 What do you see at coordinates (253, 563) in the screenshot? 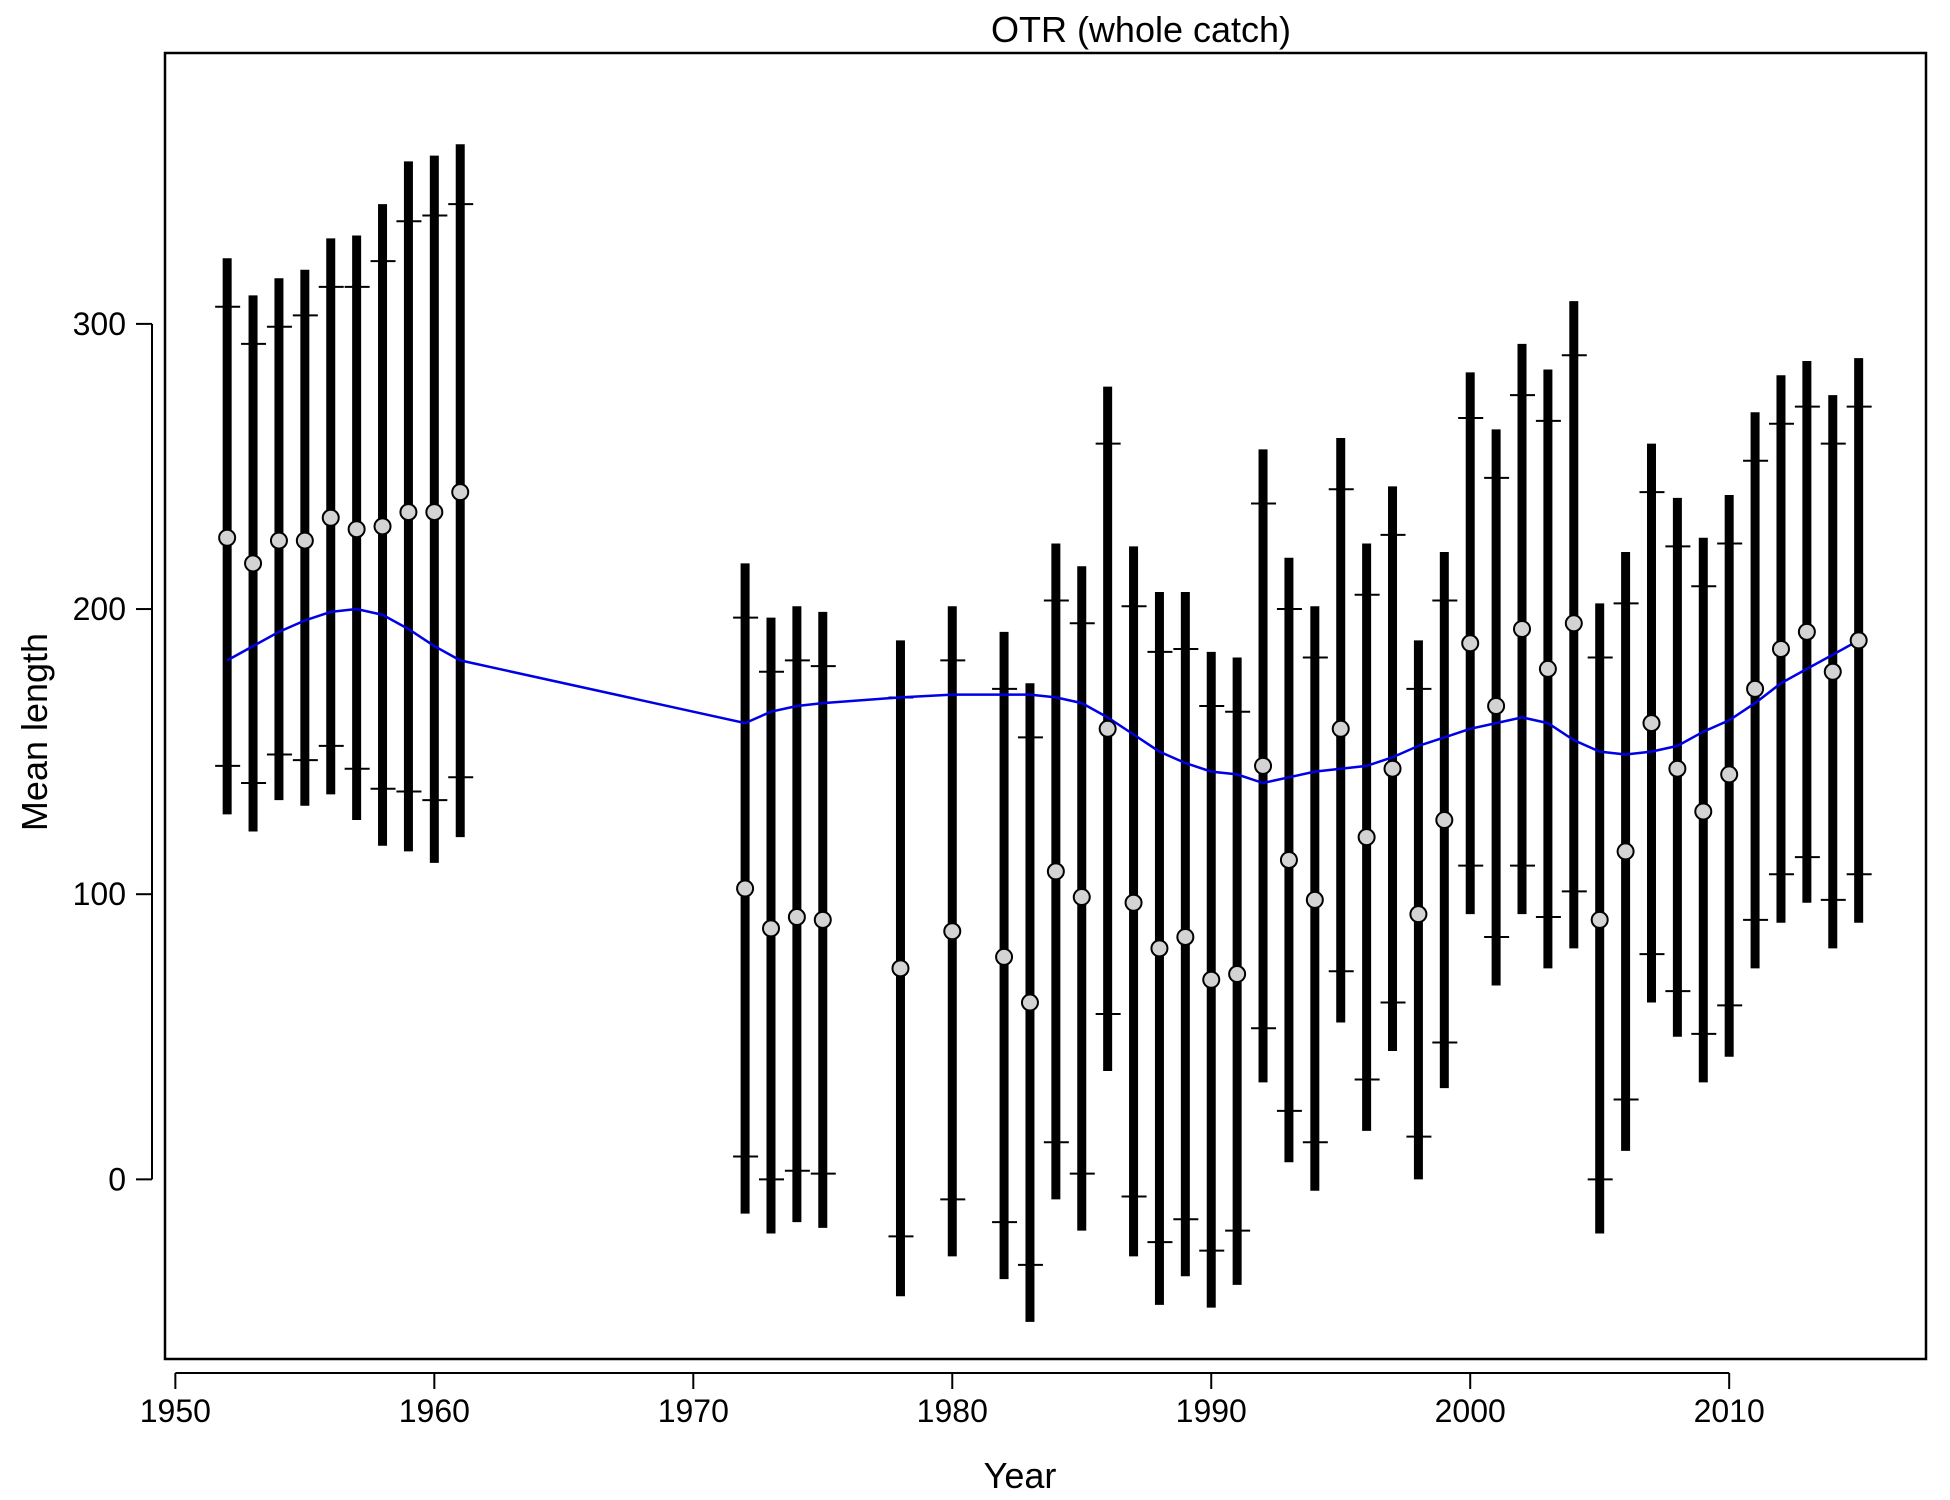
I see `observed-point-1953` at bounding box center [253, 563].